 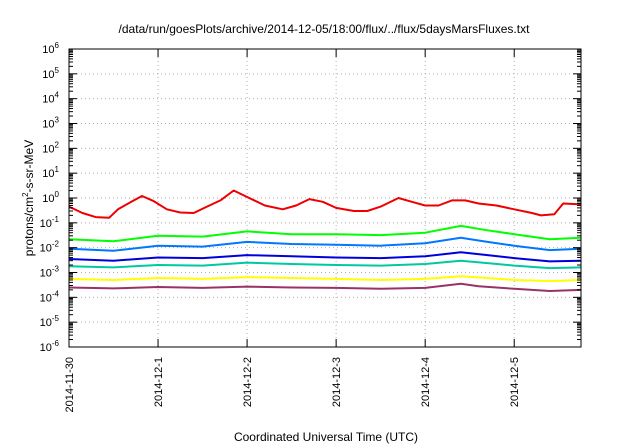 What do you see at coordinates (50, 147) in the screenshot?
I see `y-tick-label: 10²` at bounding box center [50, 147].